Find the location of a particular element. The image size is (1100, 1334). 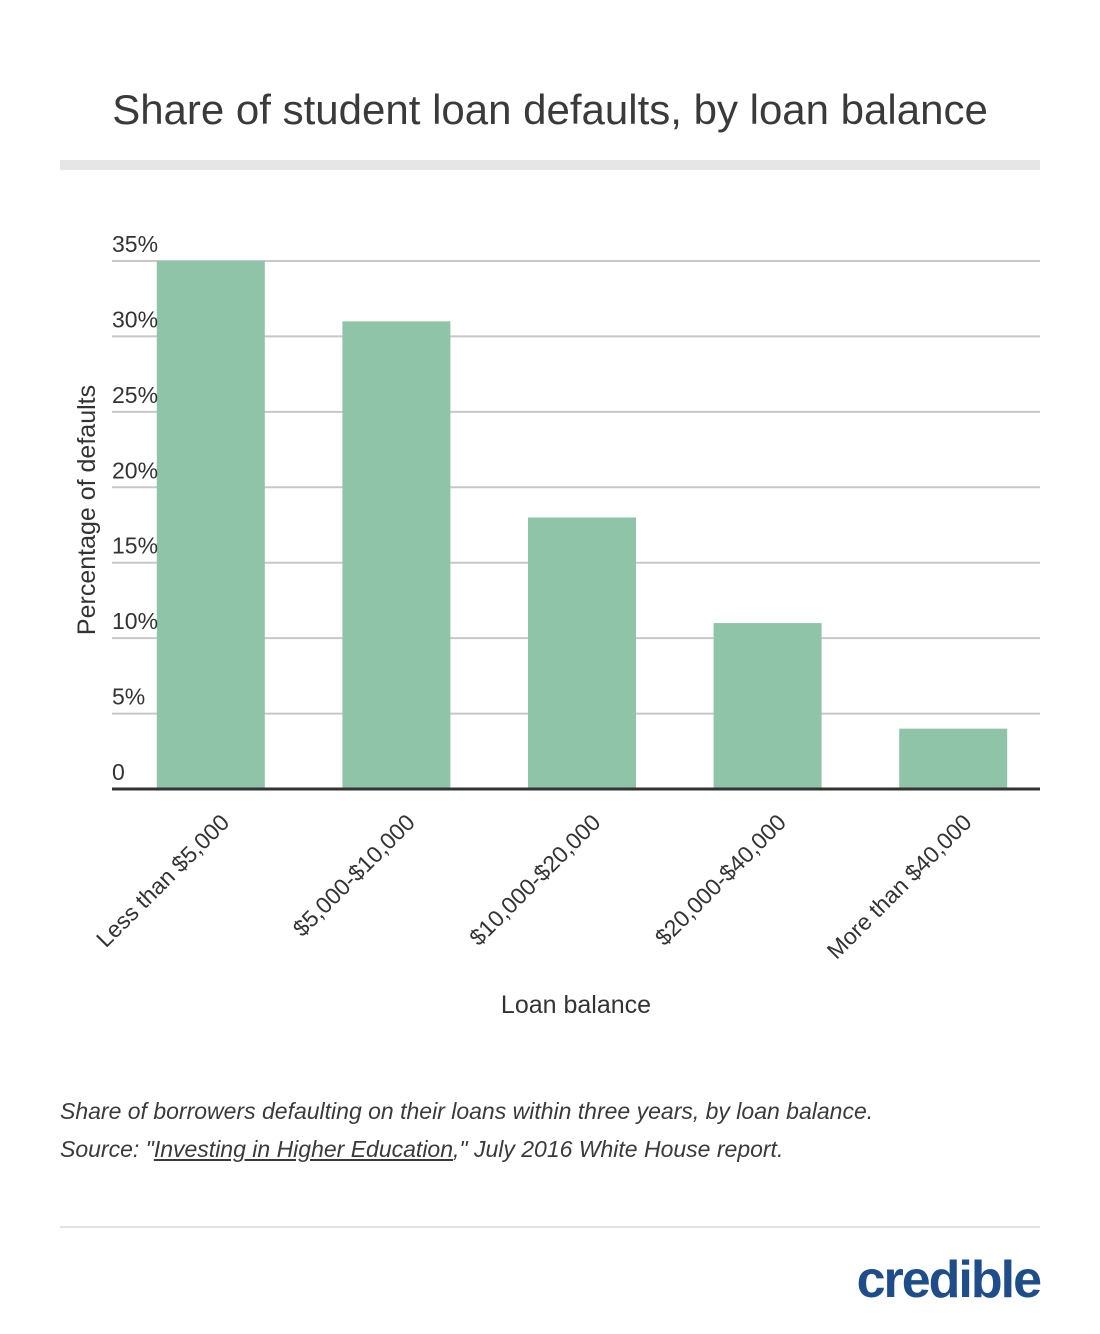

x-tick-label: $5,000-$10,000 is located at coordinates (353, 875).